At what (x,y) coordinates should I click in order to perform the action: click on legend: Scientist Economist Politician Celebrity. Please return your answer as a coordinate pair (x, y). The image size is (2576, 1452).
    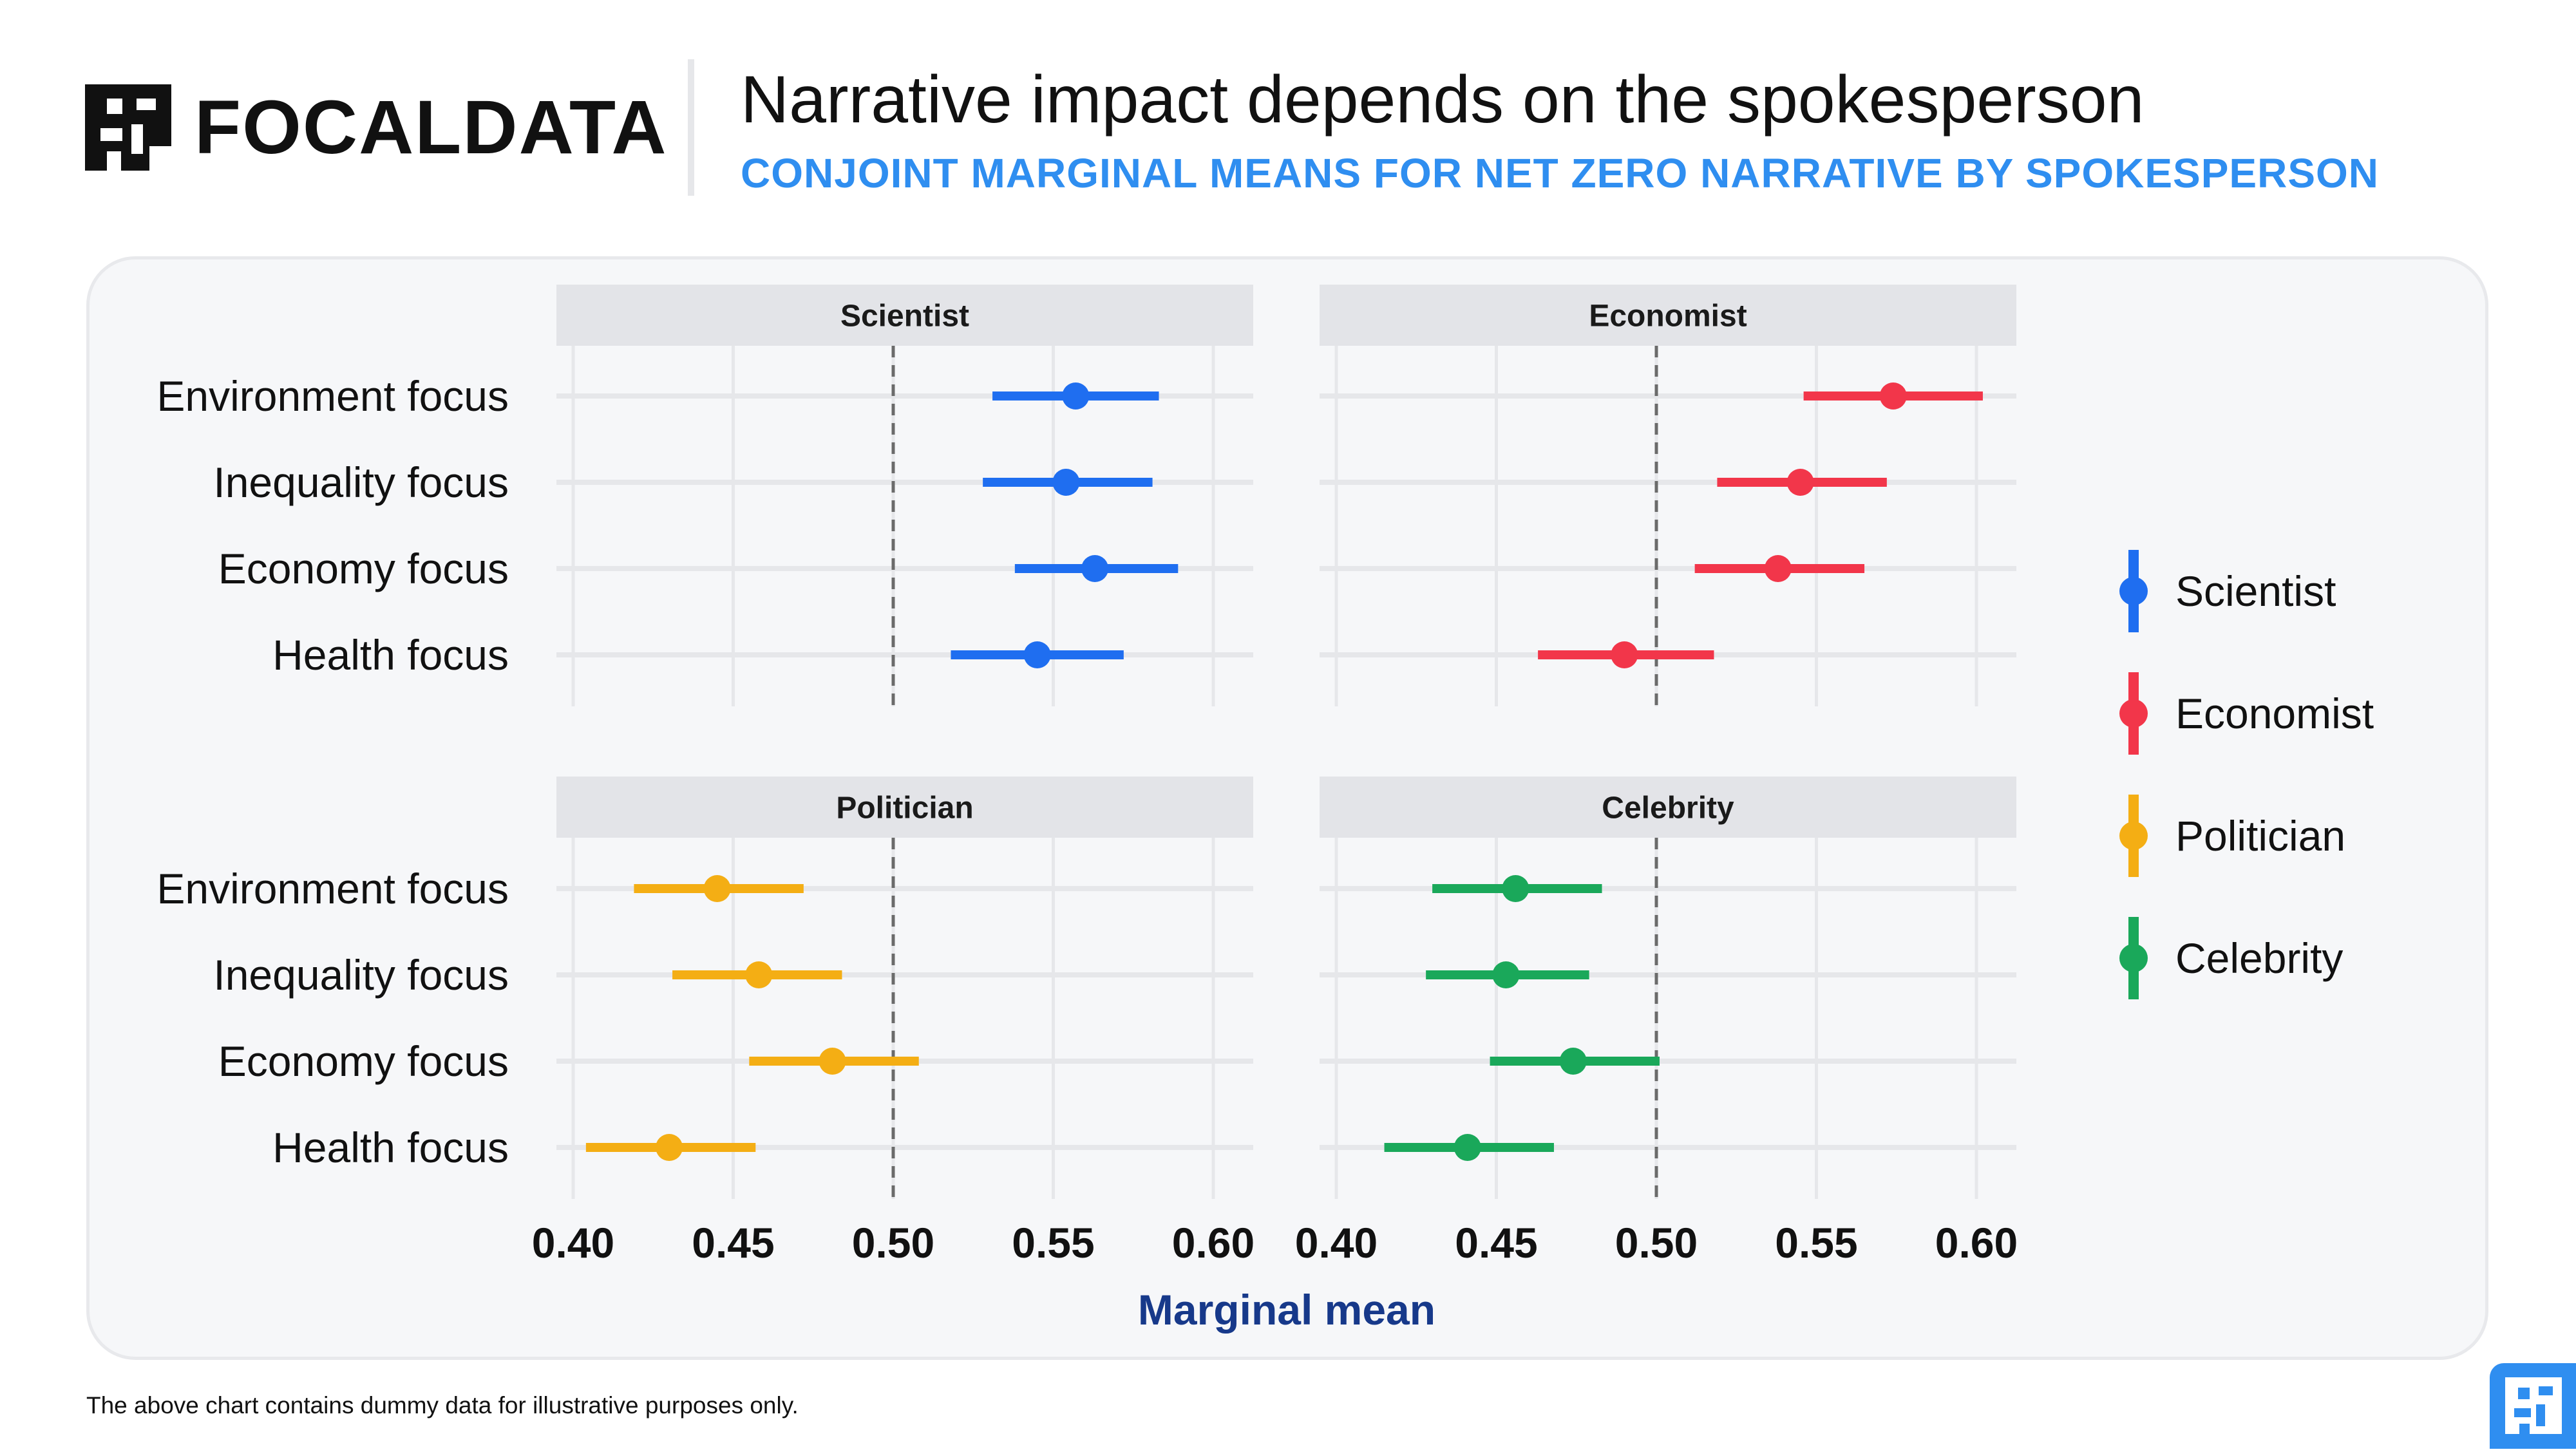
    Looking at the image, I should click on (2246, 774).